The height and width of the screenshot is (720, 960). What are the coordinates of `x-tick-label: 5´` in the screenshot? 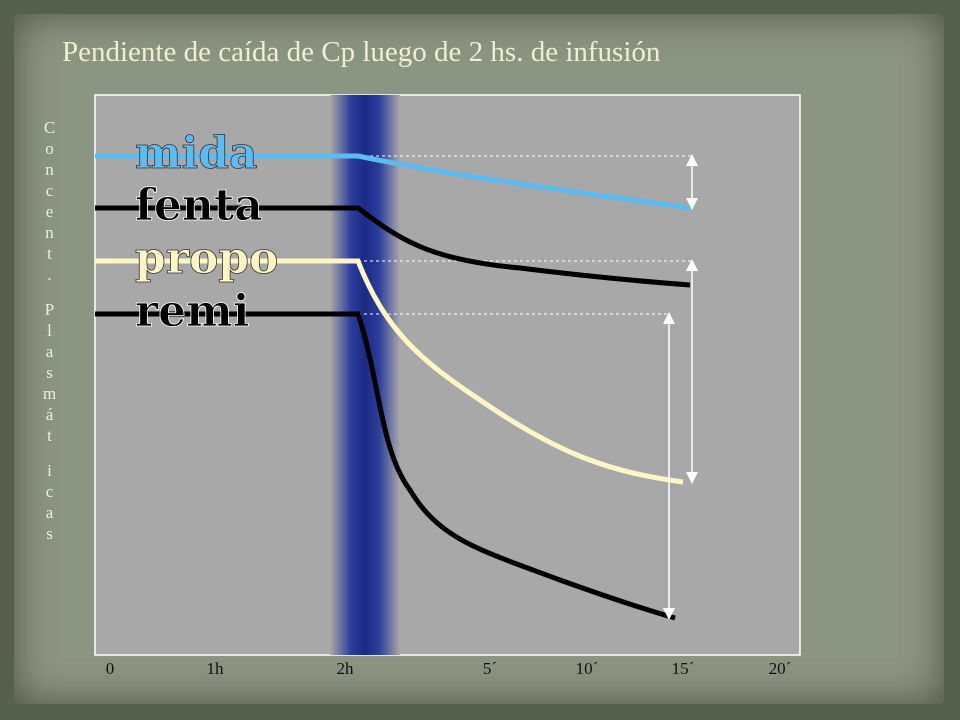 It's located at (490, 668).